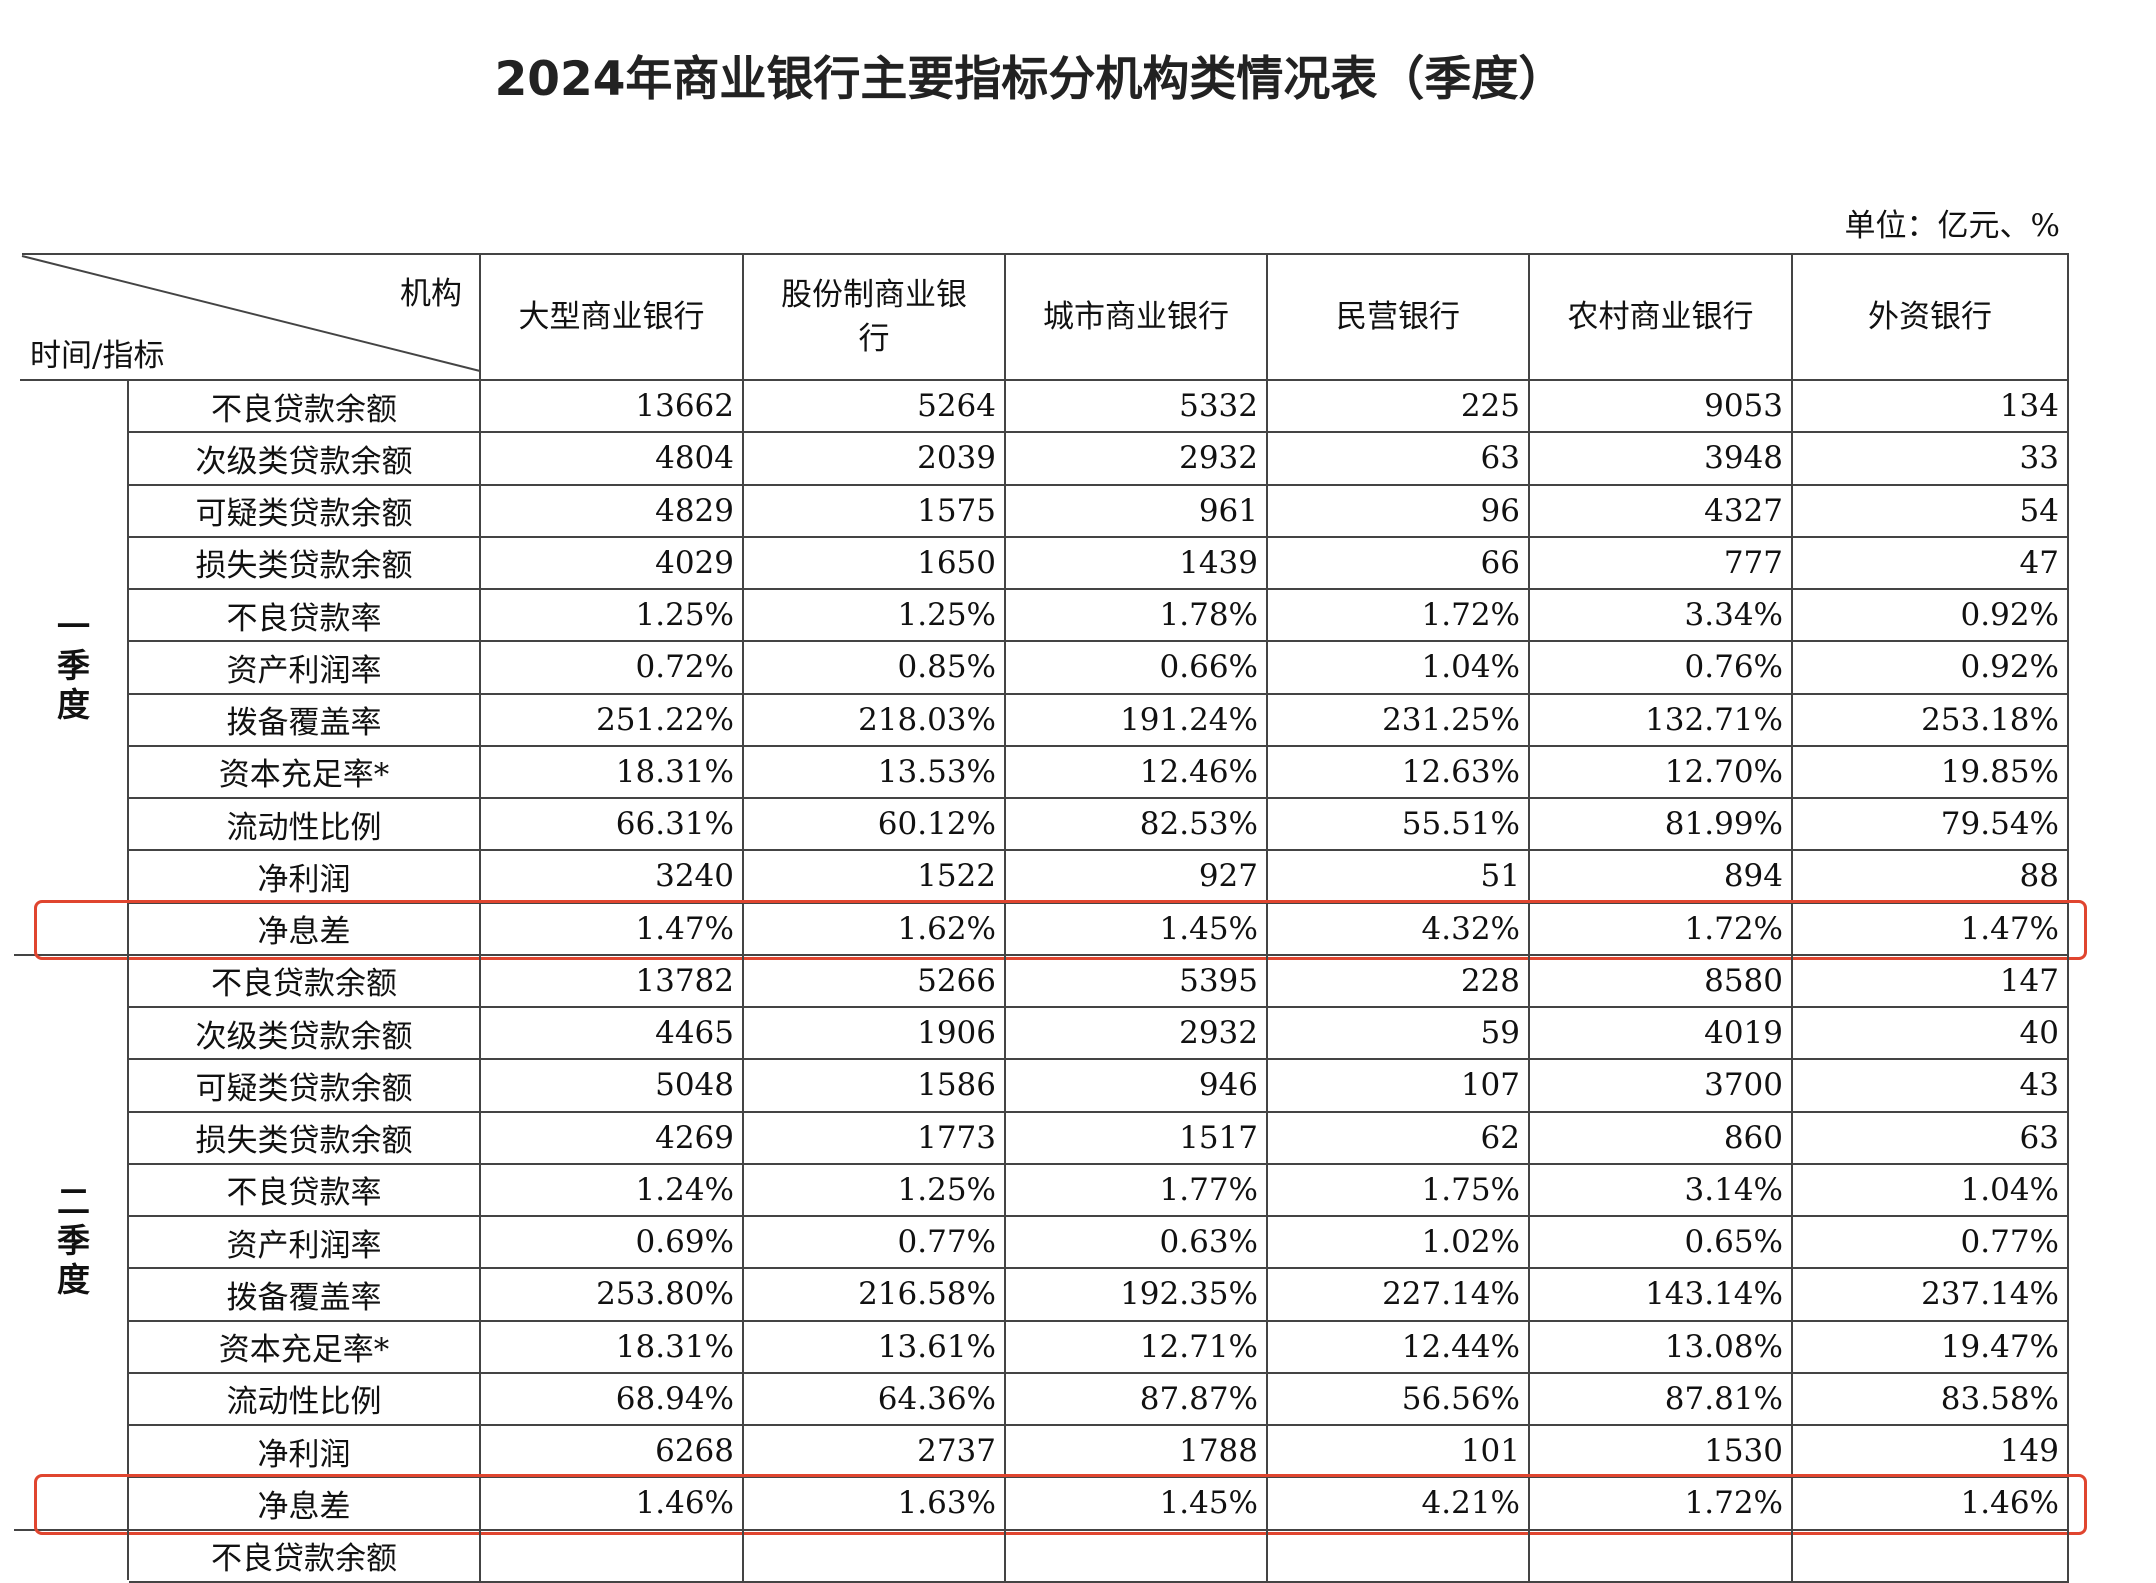 This screenshot has width=2156, height=1583. Describe the element at coordinates (305, 1243) in the screenshot. I see `row-label: 资产利润率` at that location.